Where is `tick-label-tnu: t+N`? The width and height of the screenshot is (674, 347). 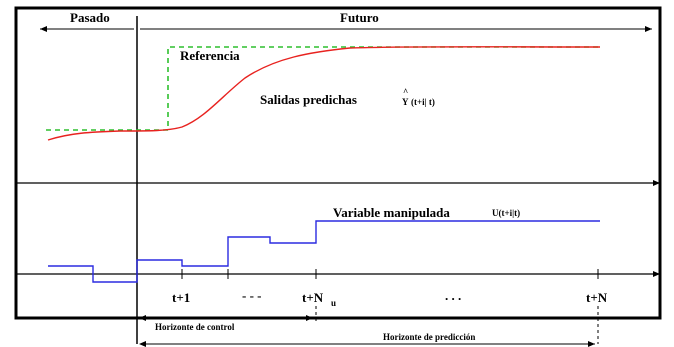 tick-label-tnu: t+N is located at coordinates (313, 297).